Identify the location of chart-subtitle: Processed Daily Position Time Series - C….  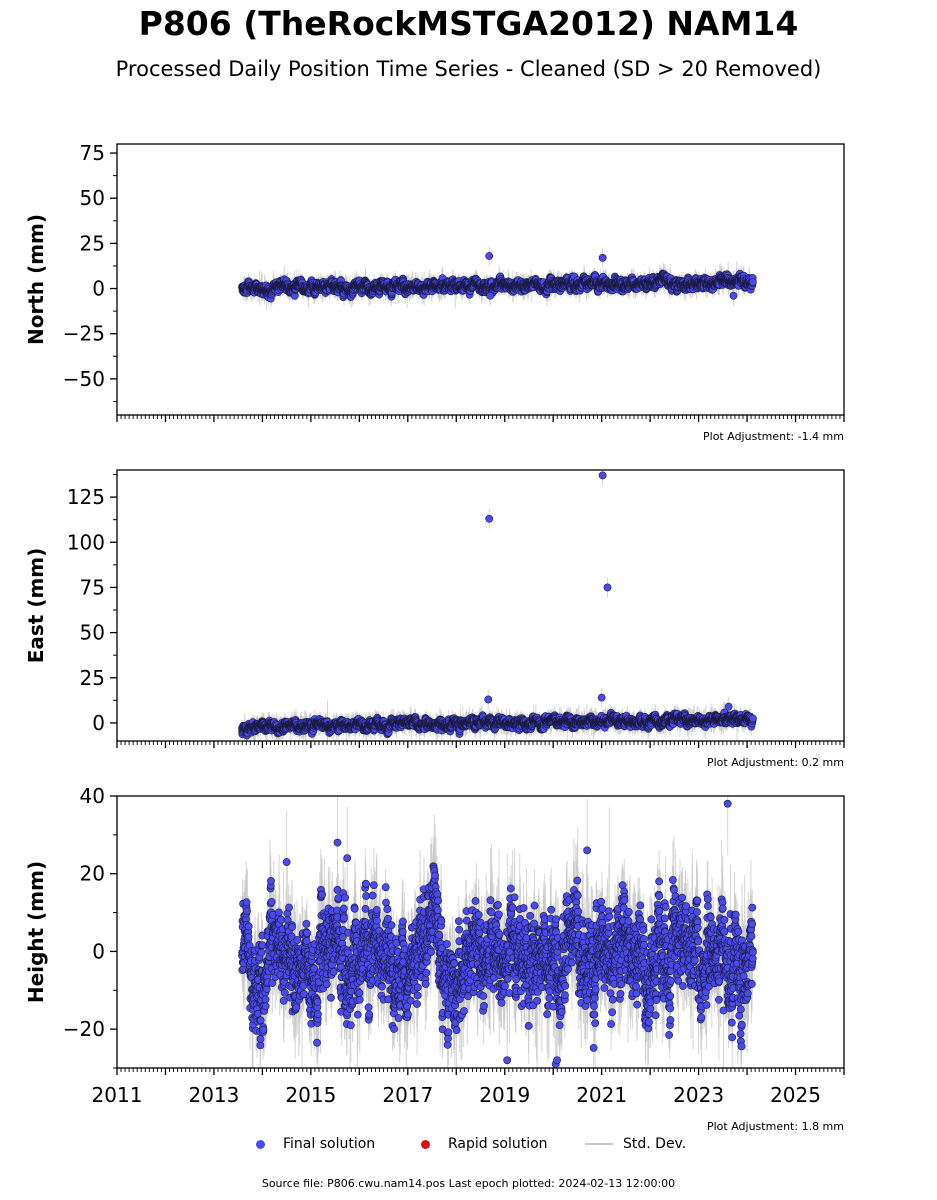
(468, 69).